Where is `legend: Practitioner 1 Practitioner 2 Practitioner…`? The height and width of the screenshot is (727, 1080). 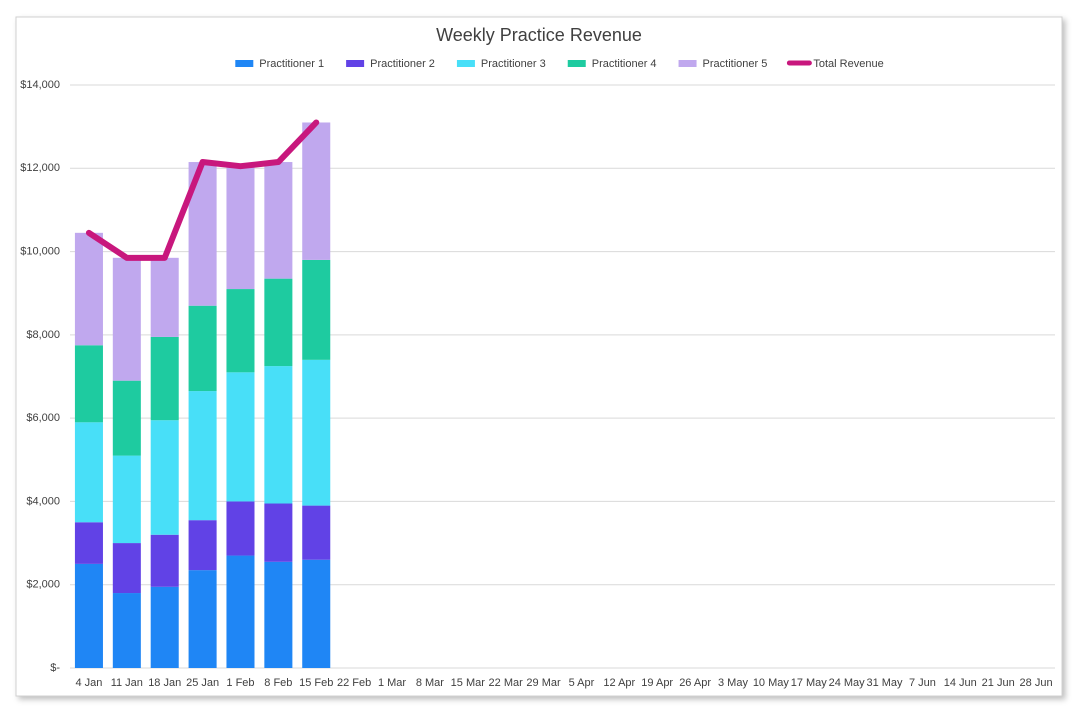
legend: Practitioner 1 Practitioner 2 Practitioner… is located at coordinates (559, 64).